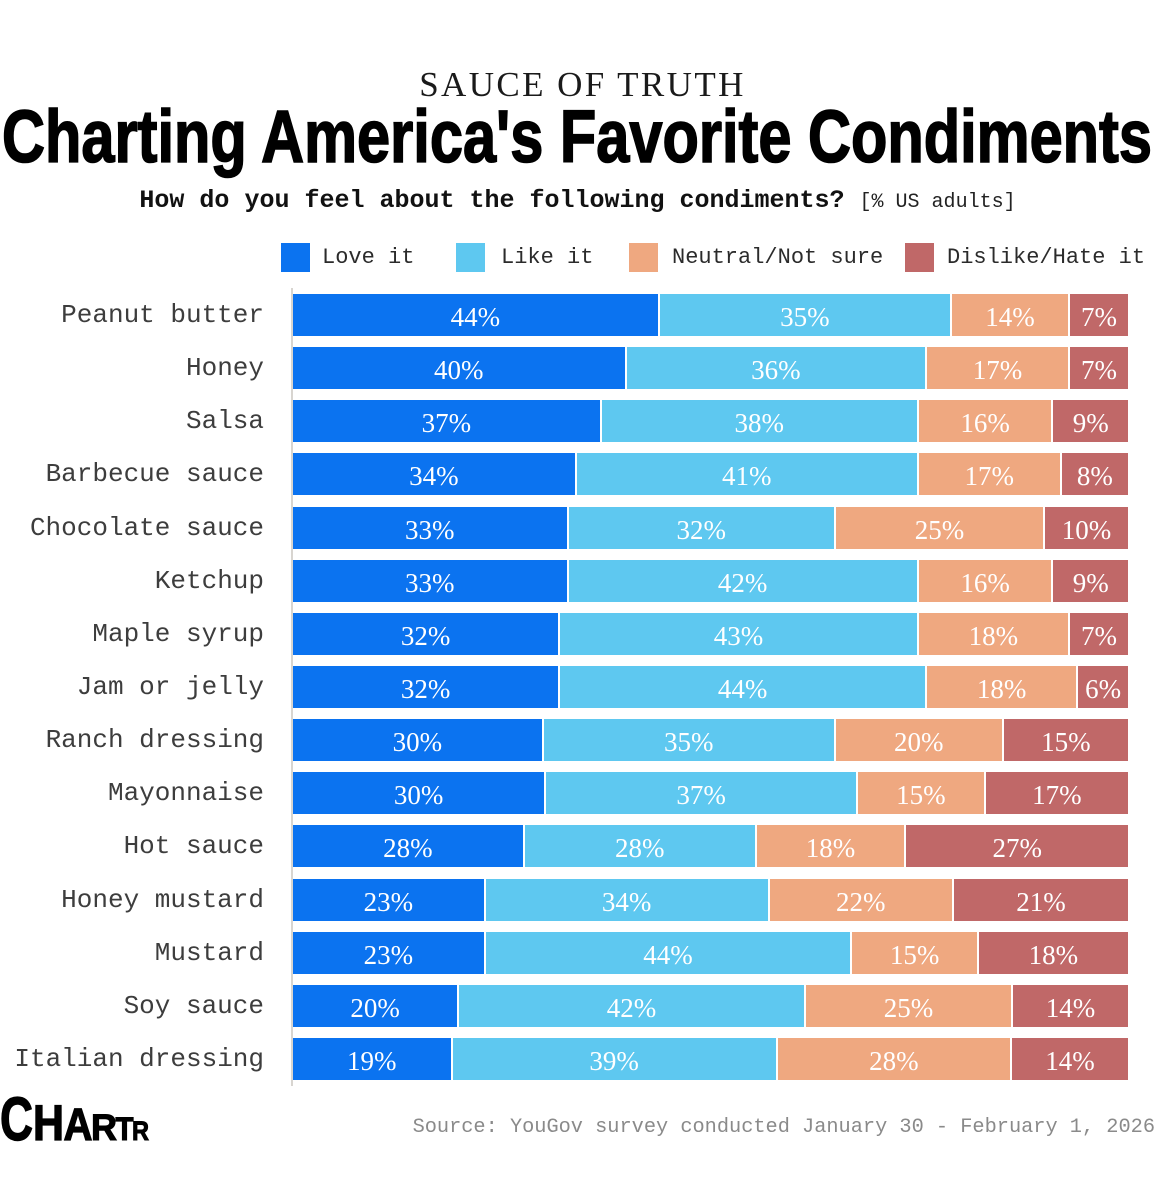 Image resolution: width=1165 pixels, height=1190 pixels. I want to click on svg-text:Charting America's Favorite Co: Charting America's Favorite Condiments, so click(577, 139).